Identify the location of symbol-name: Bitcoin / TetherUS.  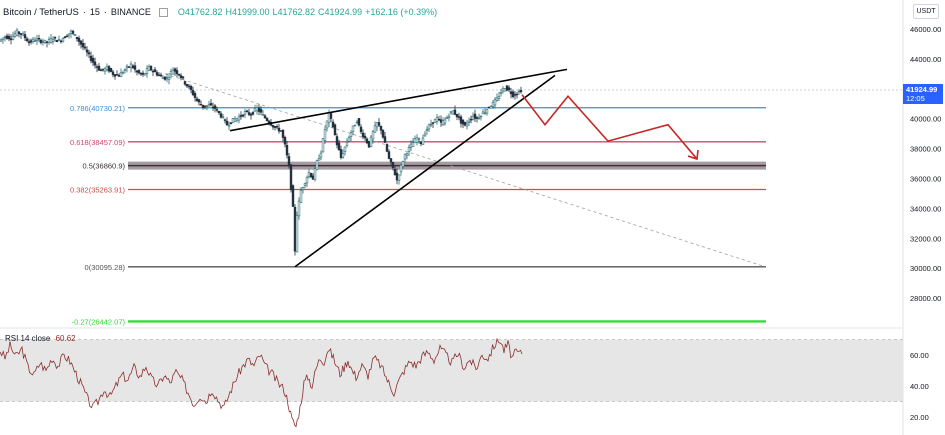
(41, 12).